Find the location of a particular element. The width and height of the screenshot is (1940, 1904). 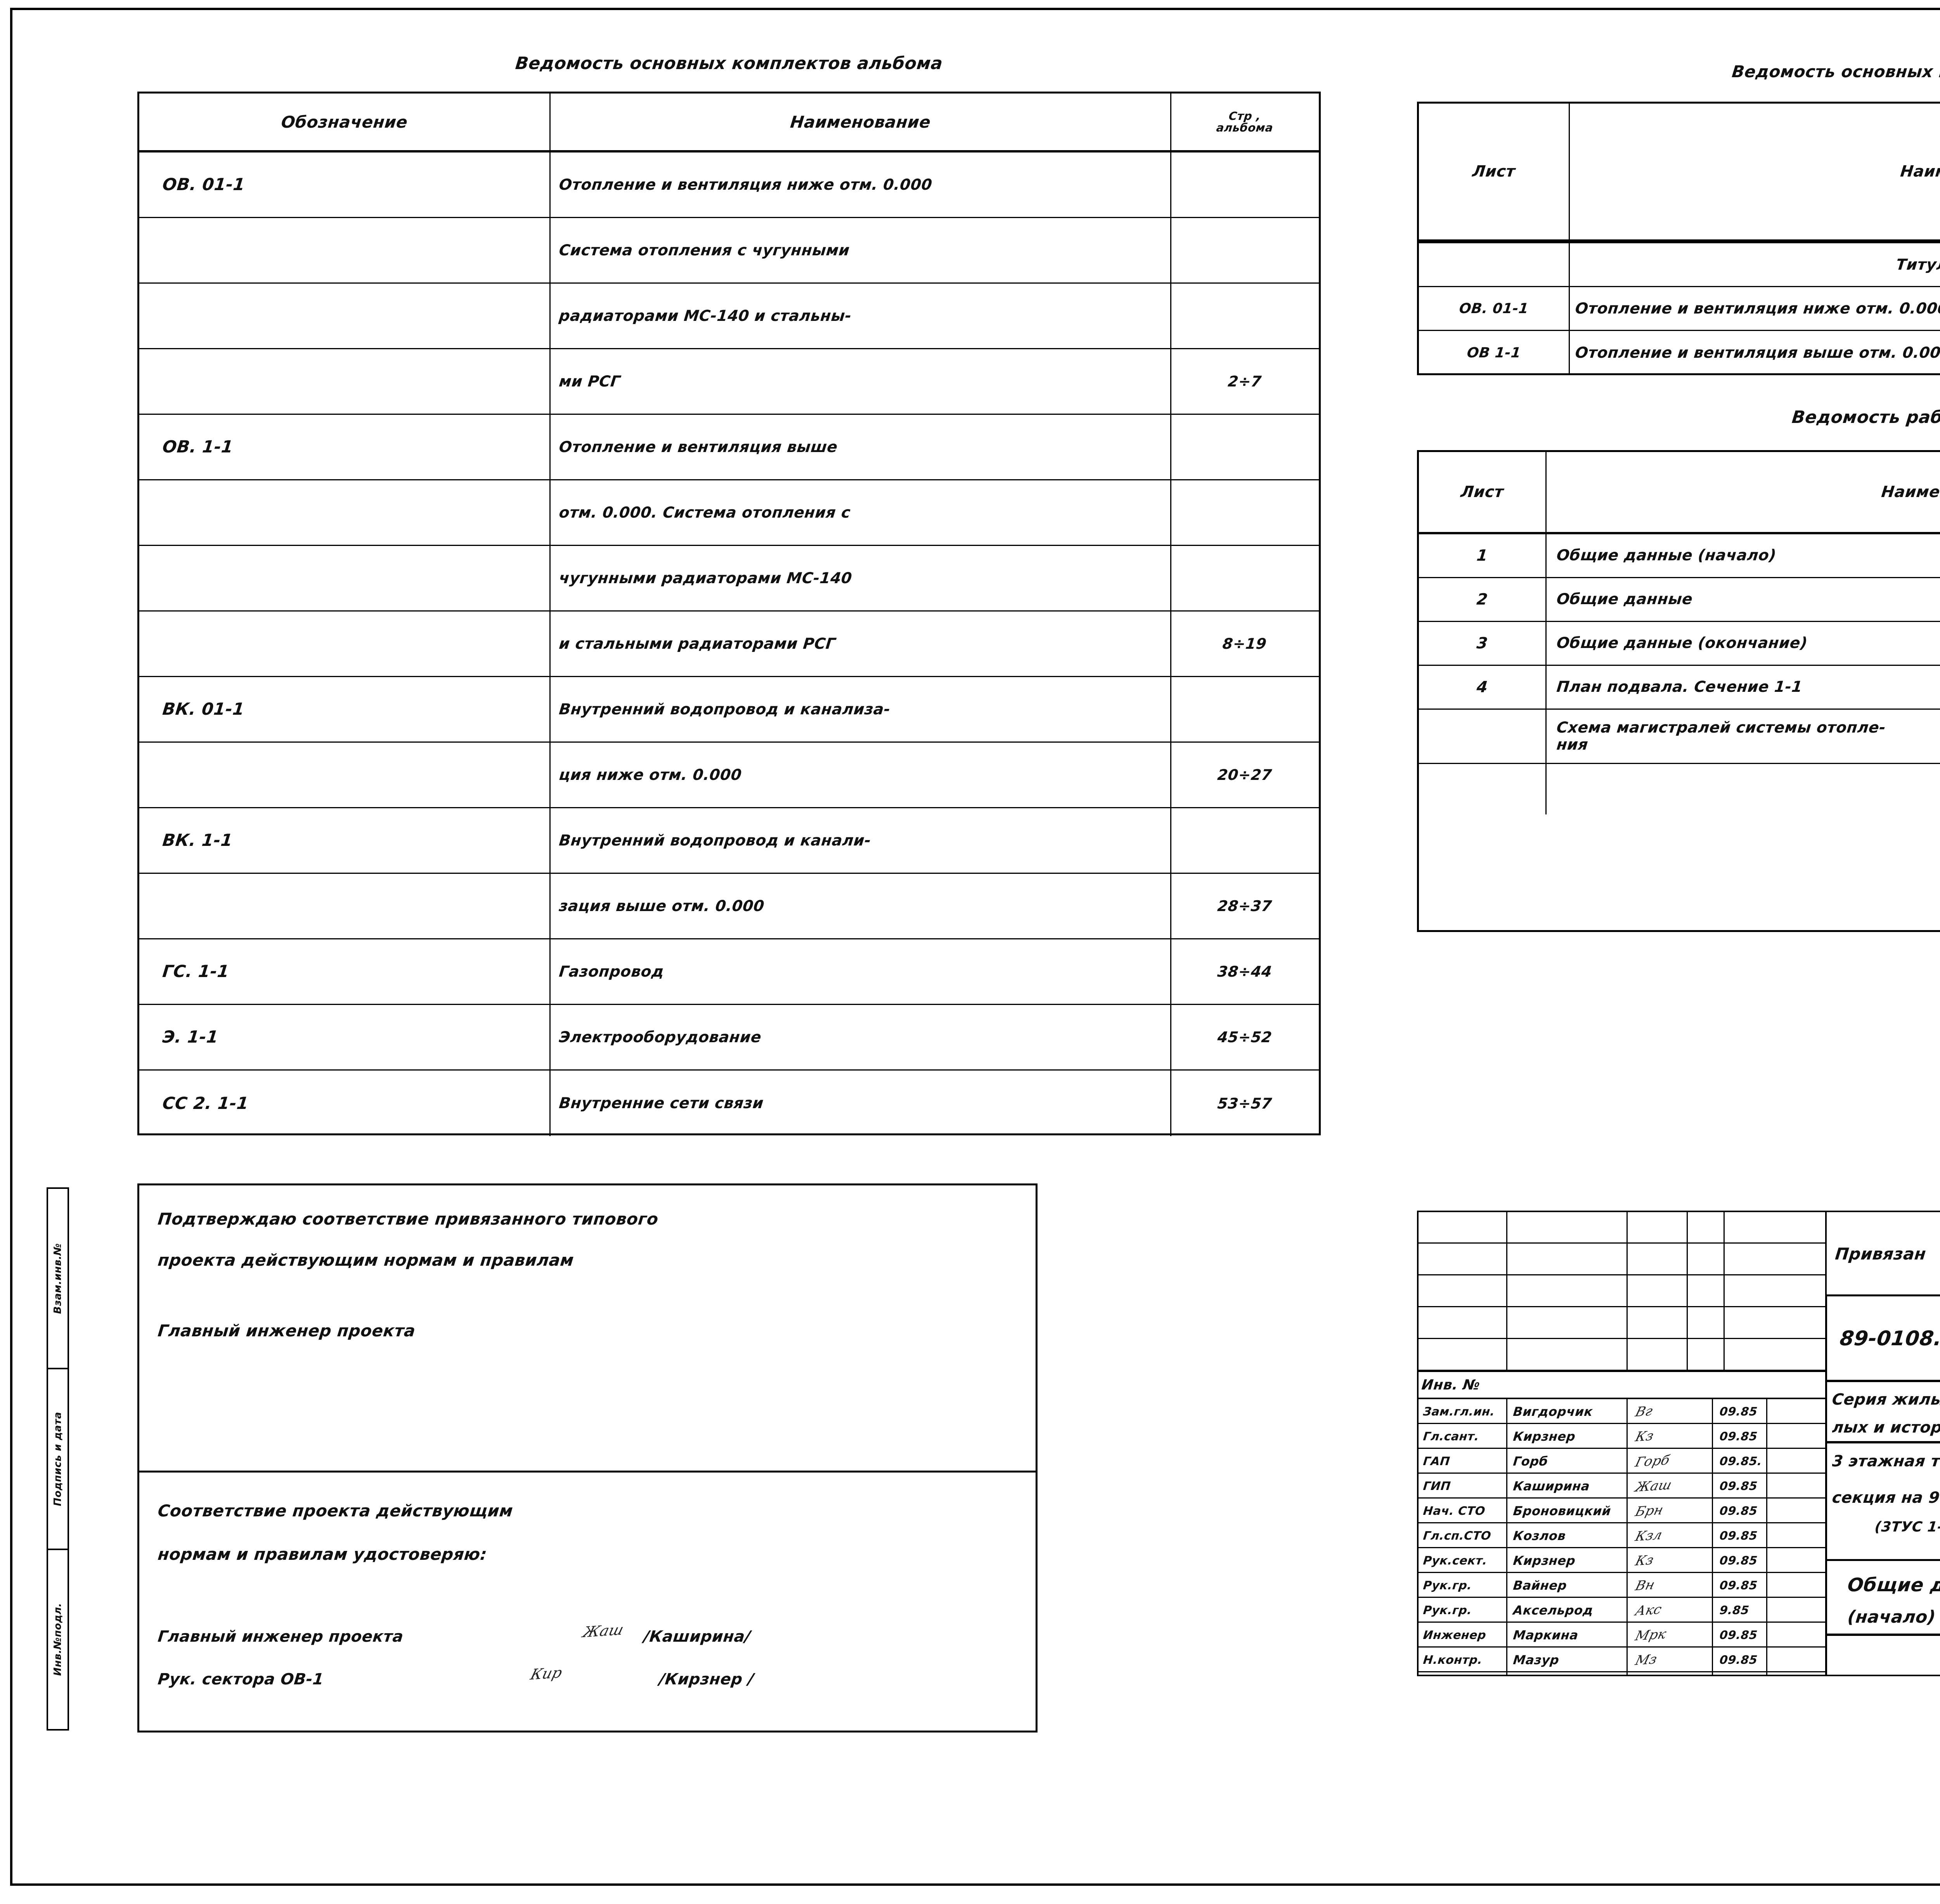

album-table-row: Система отопления с чугунными is located at coordinates (729, 251).